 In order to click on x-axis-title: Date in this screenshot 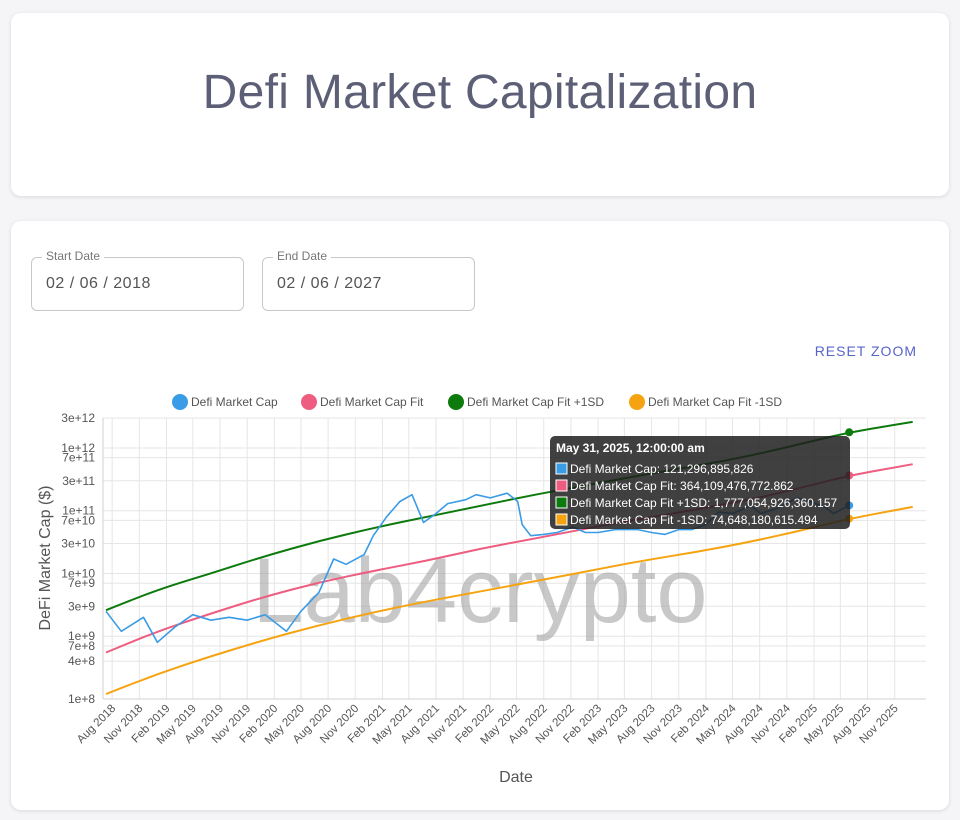, I will do `click(516, 777)`.